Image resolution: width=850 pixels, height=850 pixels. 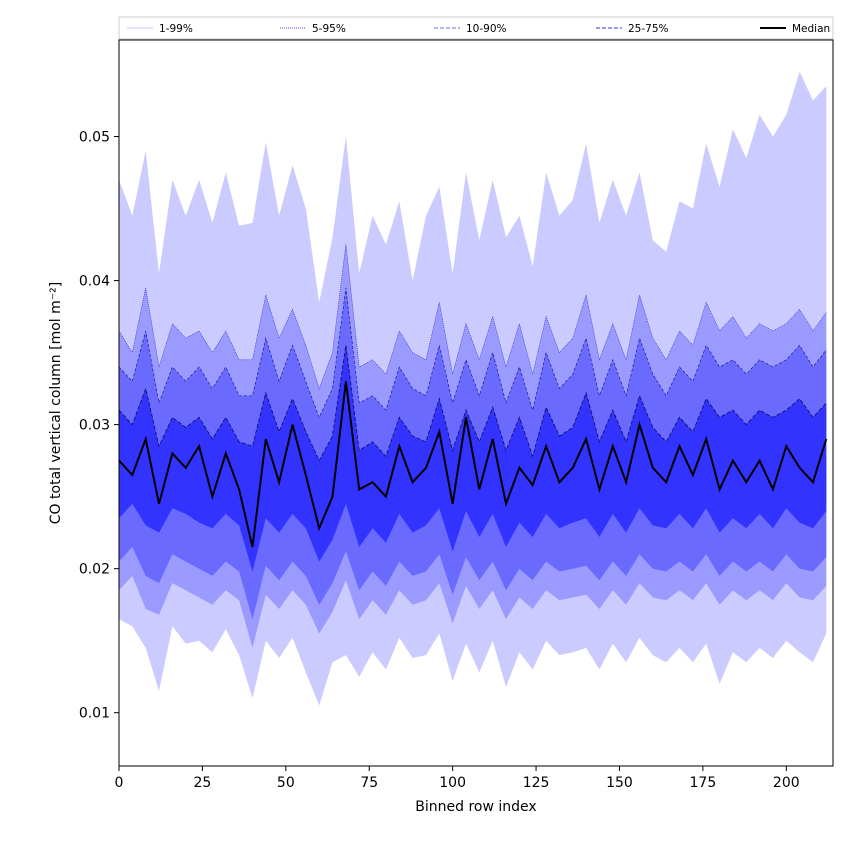 I want to click on x-tick-label: 200, so click(x=786, y=783).